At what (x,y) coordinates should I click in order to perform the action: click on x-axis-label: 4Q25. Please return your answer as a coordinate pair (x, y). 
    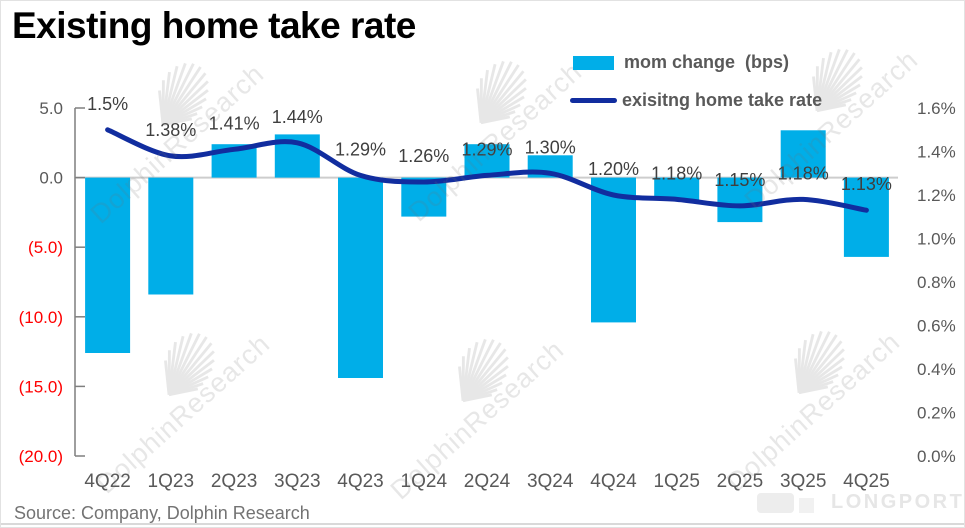
    Looking at the image, I should click on (866, 481).